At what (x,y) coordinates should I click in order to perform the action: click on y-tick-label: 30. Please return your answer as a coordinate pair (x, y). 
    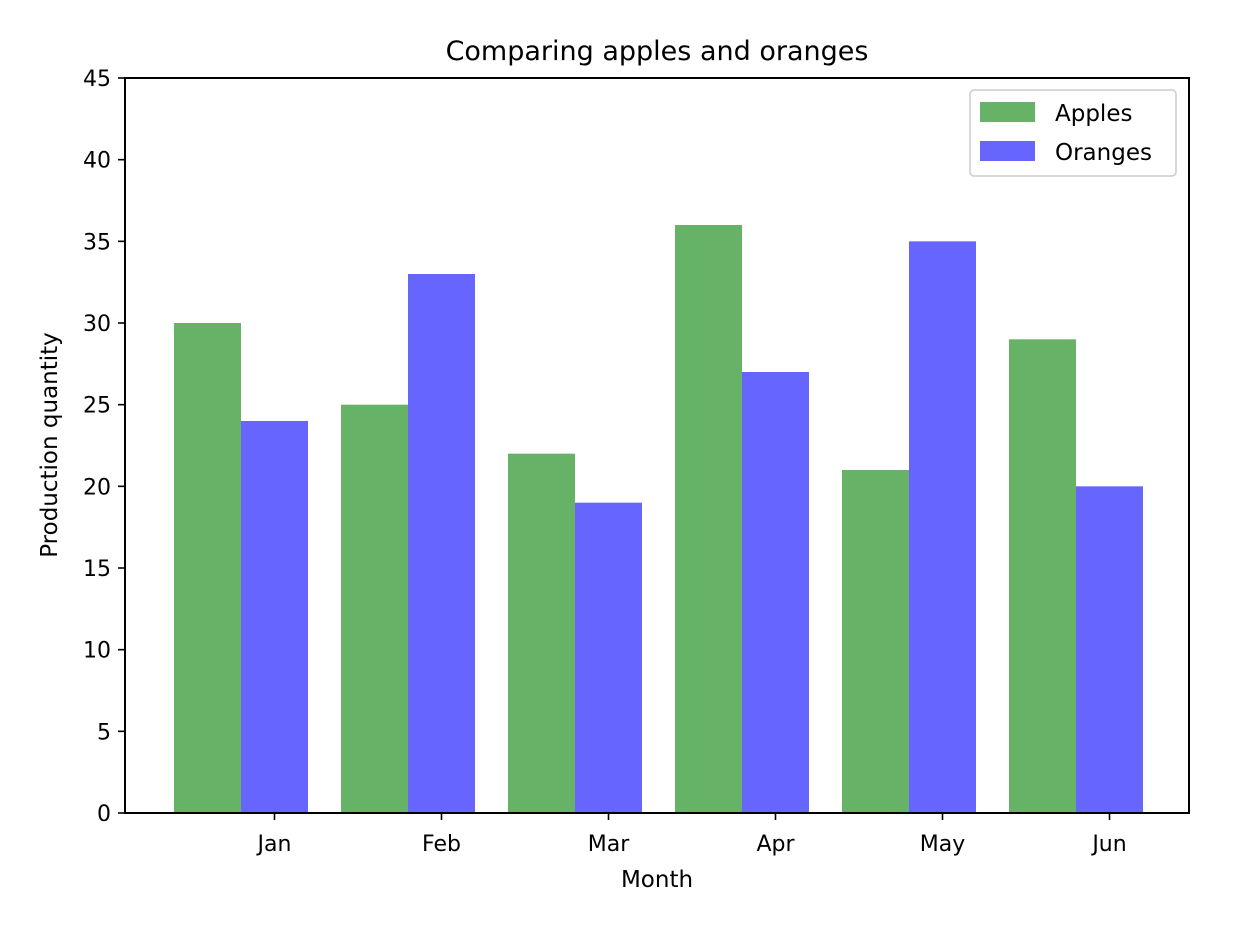
    Looking at the image, I should click on (97, 324).